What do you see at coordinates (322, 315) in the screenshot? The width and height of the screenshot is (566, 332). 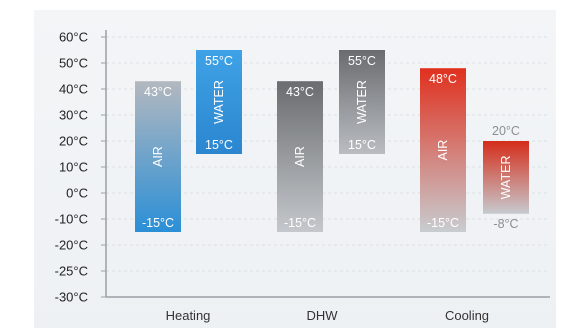 I see `x-category-label: DHW` at bounding box center [322, 315].